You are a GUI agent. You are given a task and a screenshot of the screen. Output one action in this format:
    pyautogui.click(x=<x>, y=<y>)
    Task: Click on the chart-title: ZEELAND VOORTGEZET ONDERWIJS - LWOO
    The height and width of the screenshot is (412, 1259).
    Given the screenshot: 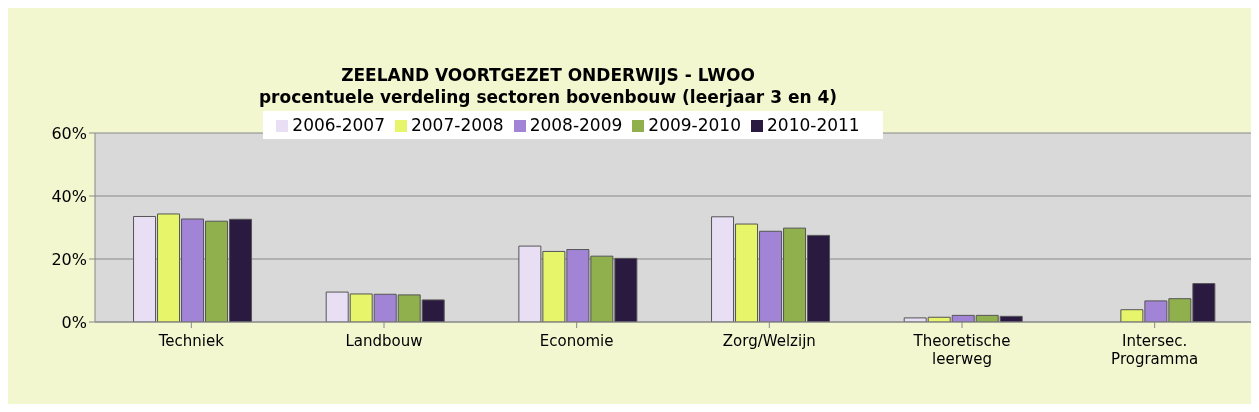 What is the action you would take?
    pyautogui.click(x=548, y=75)
    